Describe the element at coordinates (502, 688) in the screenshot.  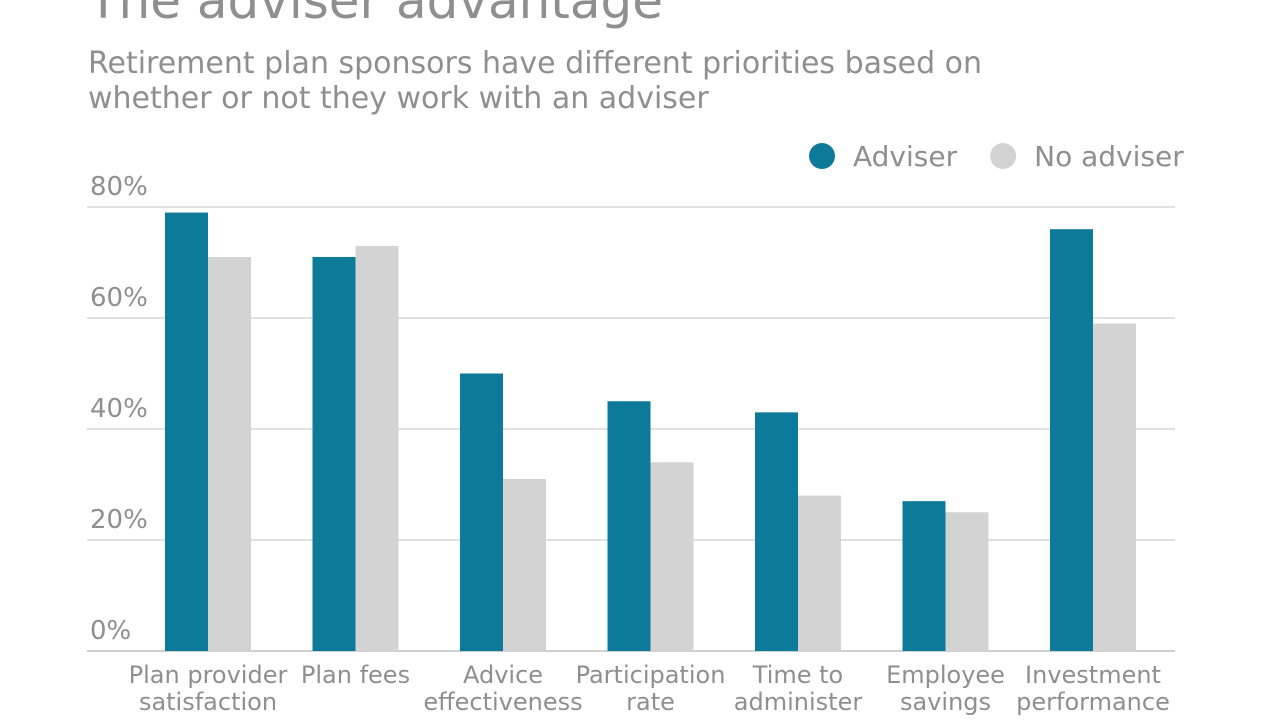
I see `x-tick-label: Advice effectiveness` at that location.